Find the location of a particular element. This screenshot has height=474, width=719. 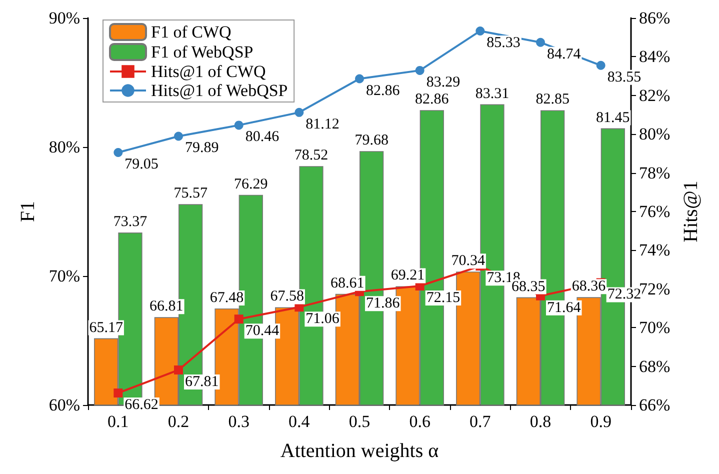

data-label: 71.64 is located at coordinates (564, 308).